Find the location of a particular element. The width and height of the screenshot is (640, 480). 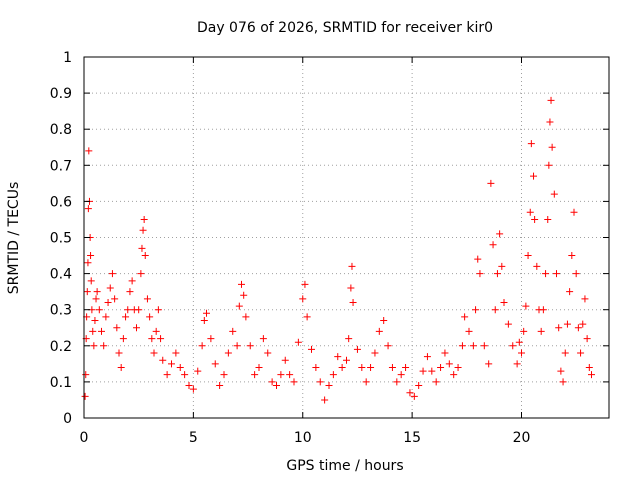

y-tick-label: 0.5 is located at coordinates (61, 239).